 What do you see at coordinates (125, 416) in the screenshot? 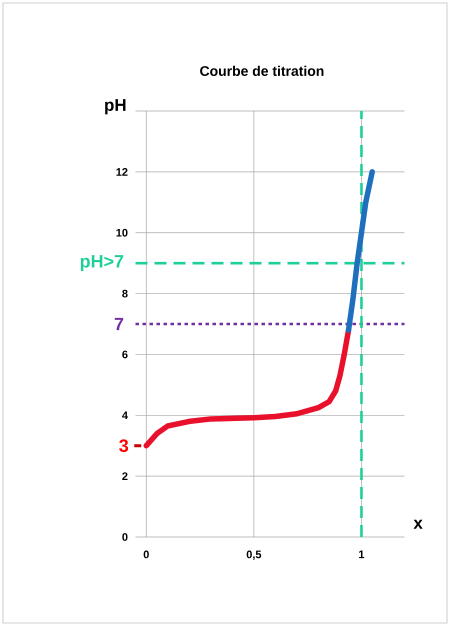
I see `y-tick-label: 4` at bounding box center [125, 416].